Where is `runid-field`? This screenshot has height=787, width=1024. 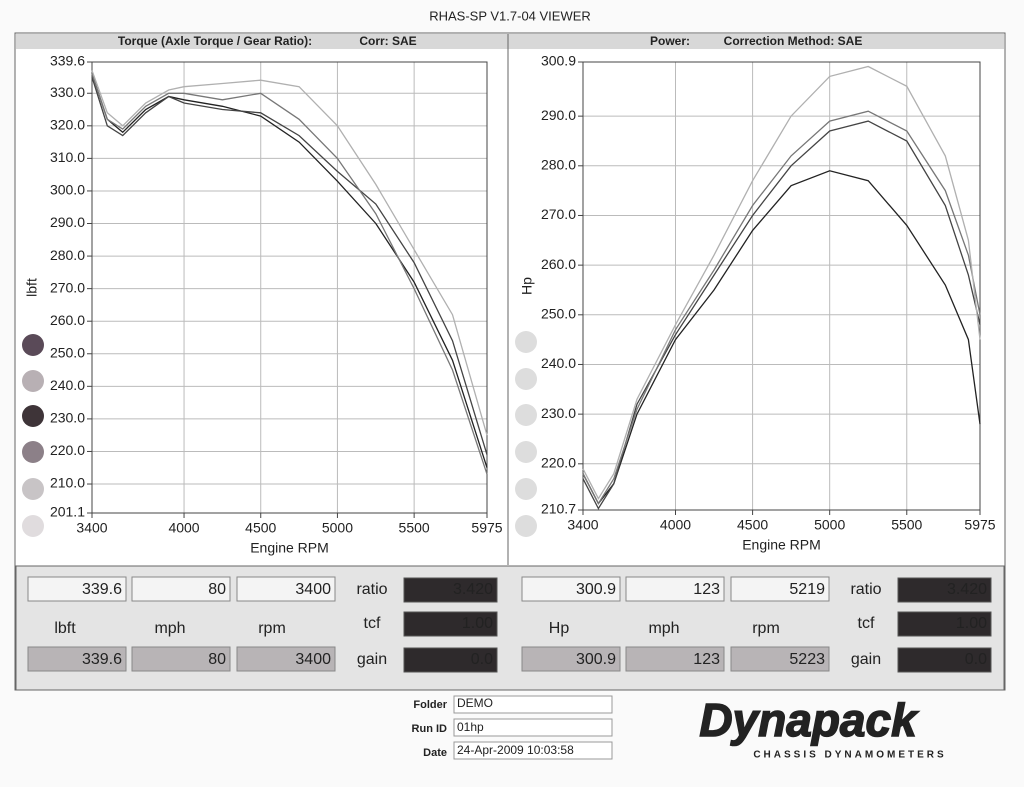
runid-field is located at coordinates (533, 727).